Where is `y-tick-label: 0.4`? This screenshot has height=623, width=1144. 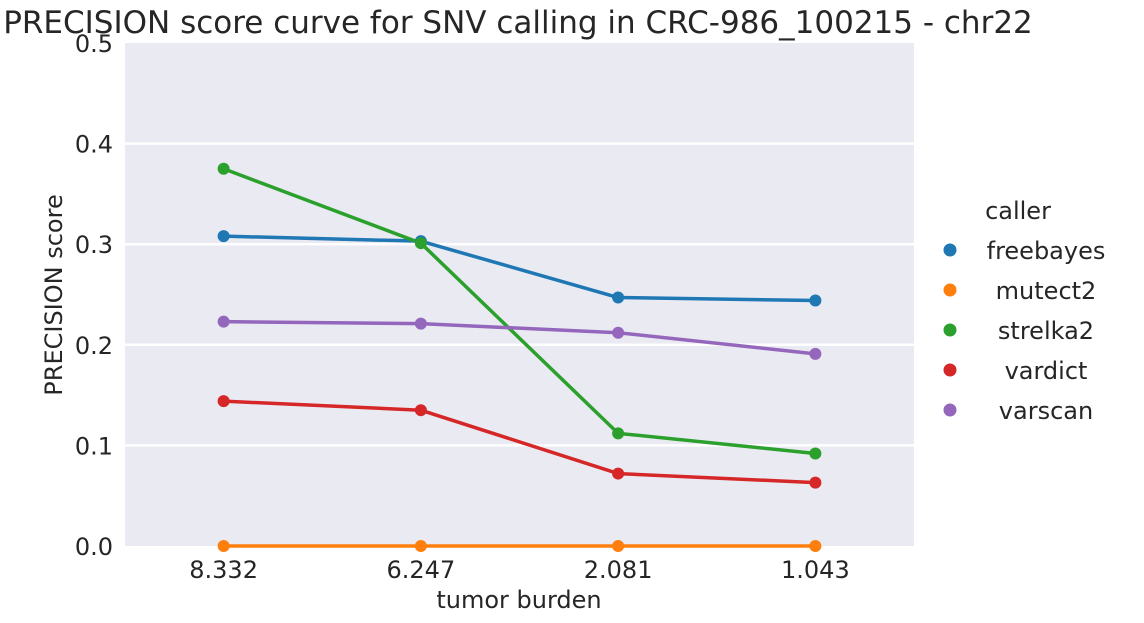
y-tick-label: 0.4 is located at coordinates (94, 145).